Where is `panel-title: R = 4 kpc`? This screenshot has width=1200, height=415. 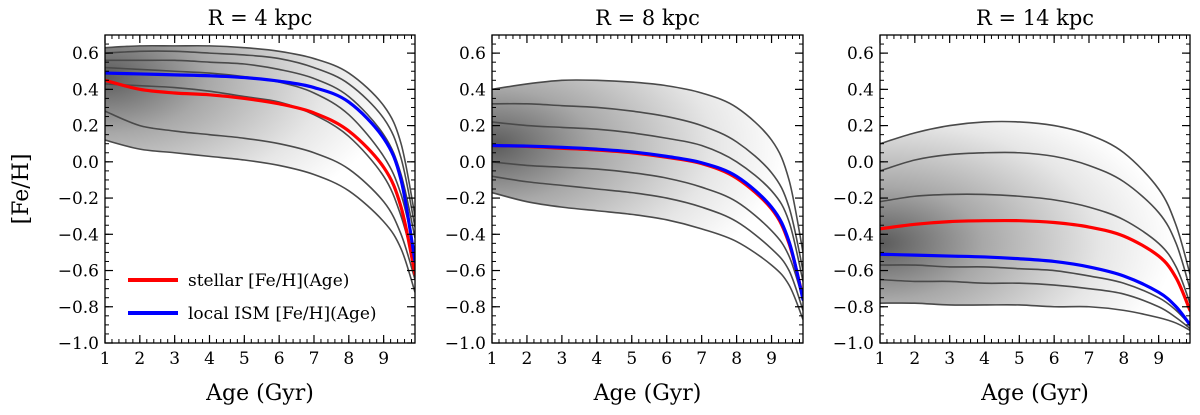 panel-title: R = 4 kpc is located at coordinates (260, 18).